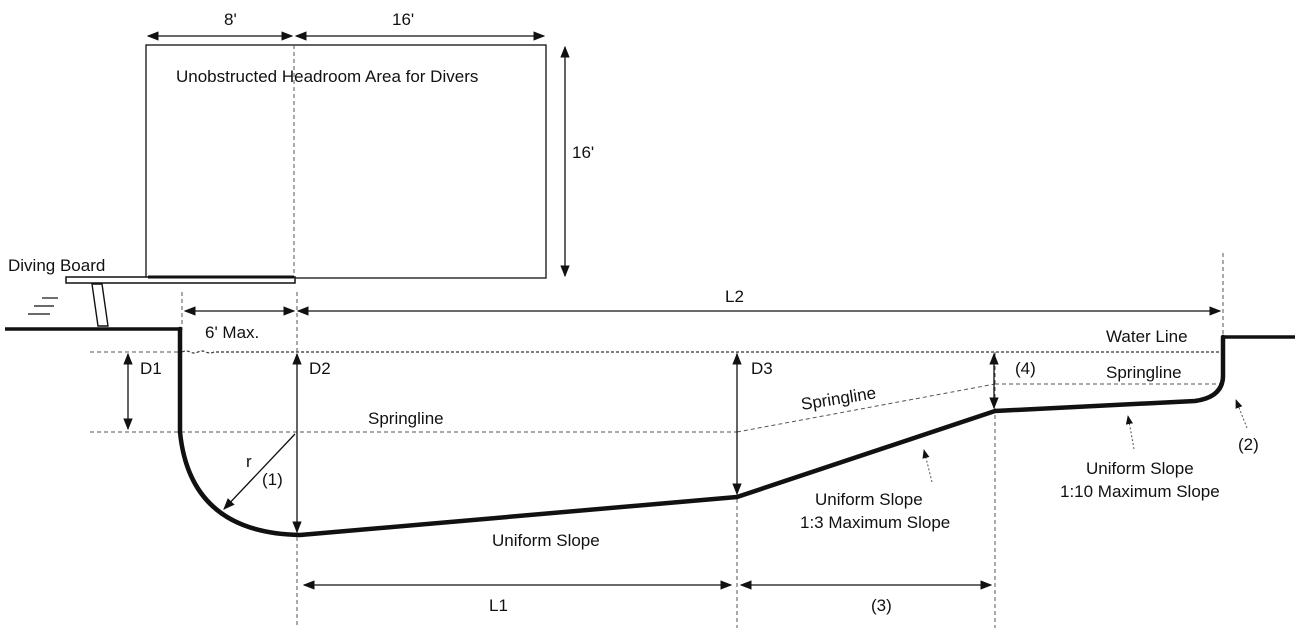 Image resolution: width=1298 pixels, height=628 pixels. What do you see at coordinates (56, 265) in the screenshot?
I see `diving-board-label: Diving Board` at bounding box center [56, 265].